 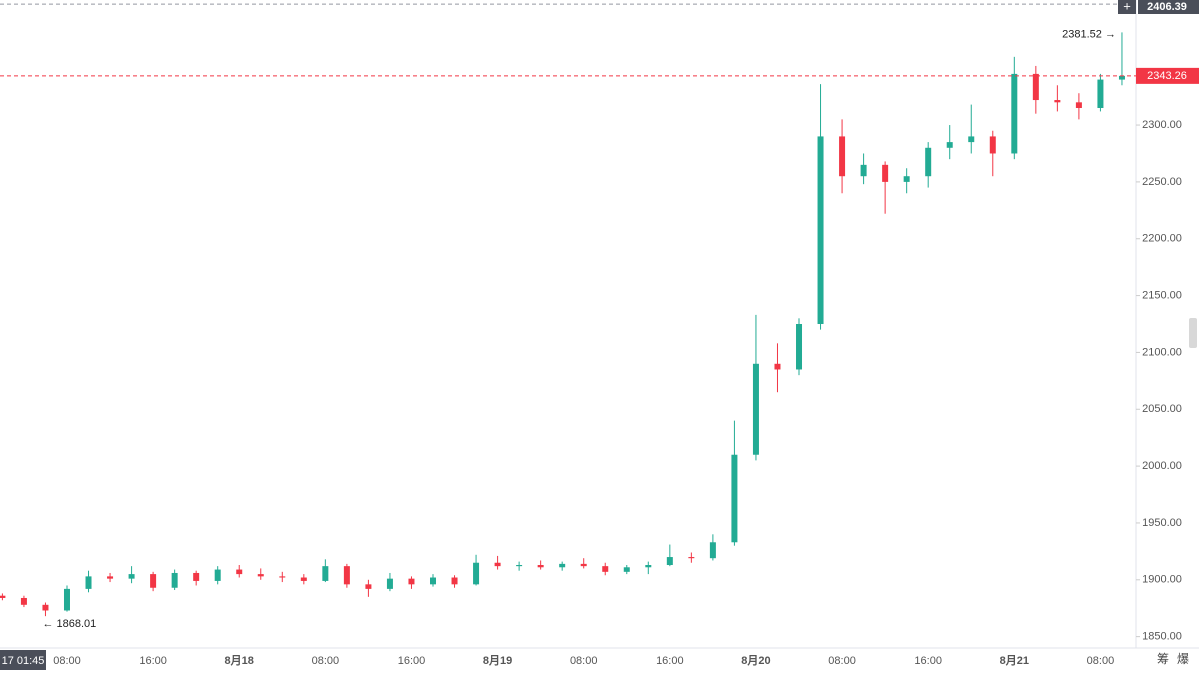 I want to click on current-price-box, so click(x=1167, y=75).